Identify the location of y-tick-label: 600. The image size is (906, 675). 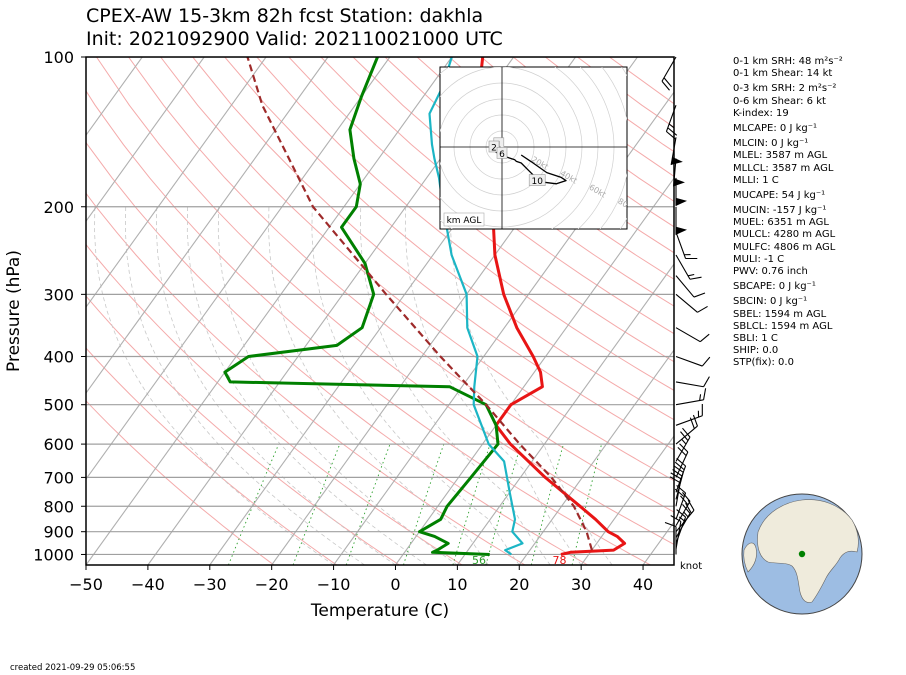
(58, 444).